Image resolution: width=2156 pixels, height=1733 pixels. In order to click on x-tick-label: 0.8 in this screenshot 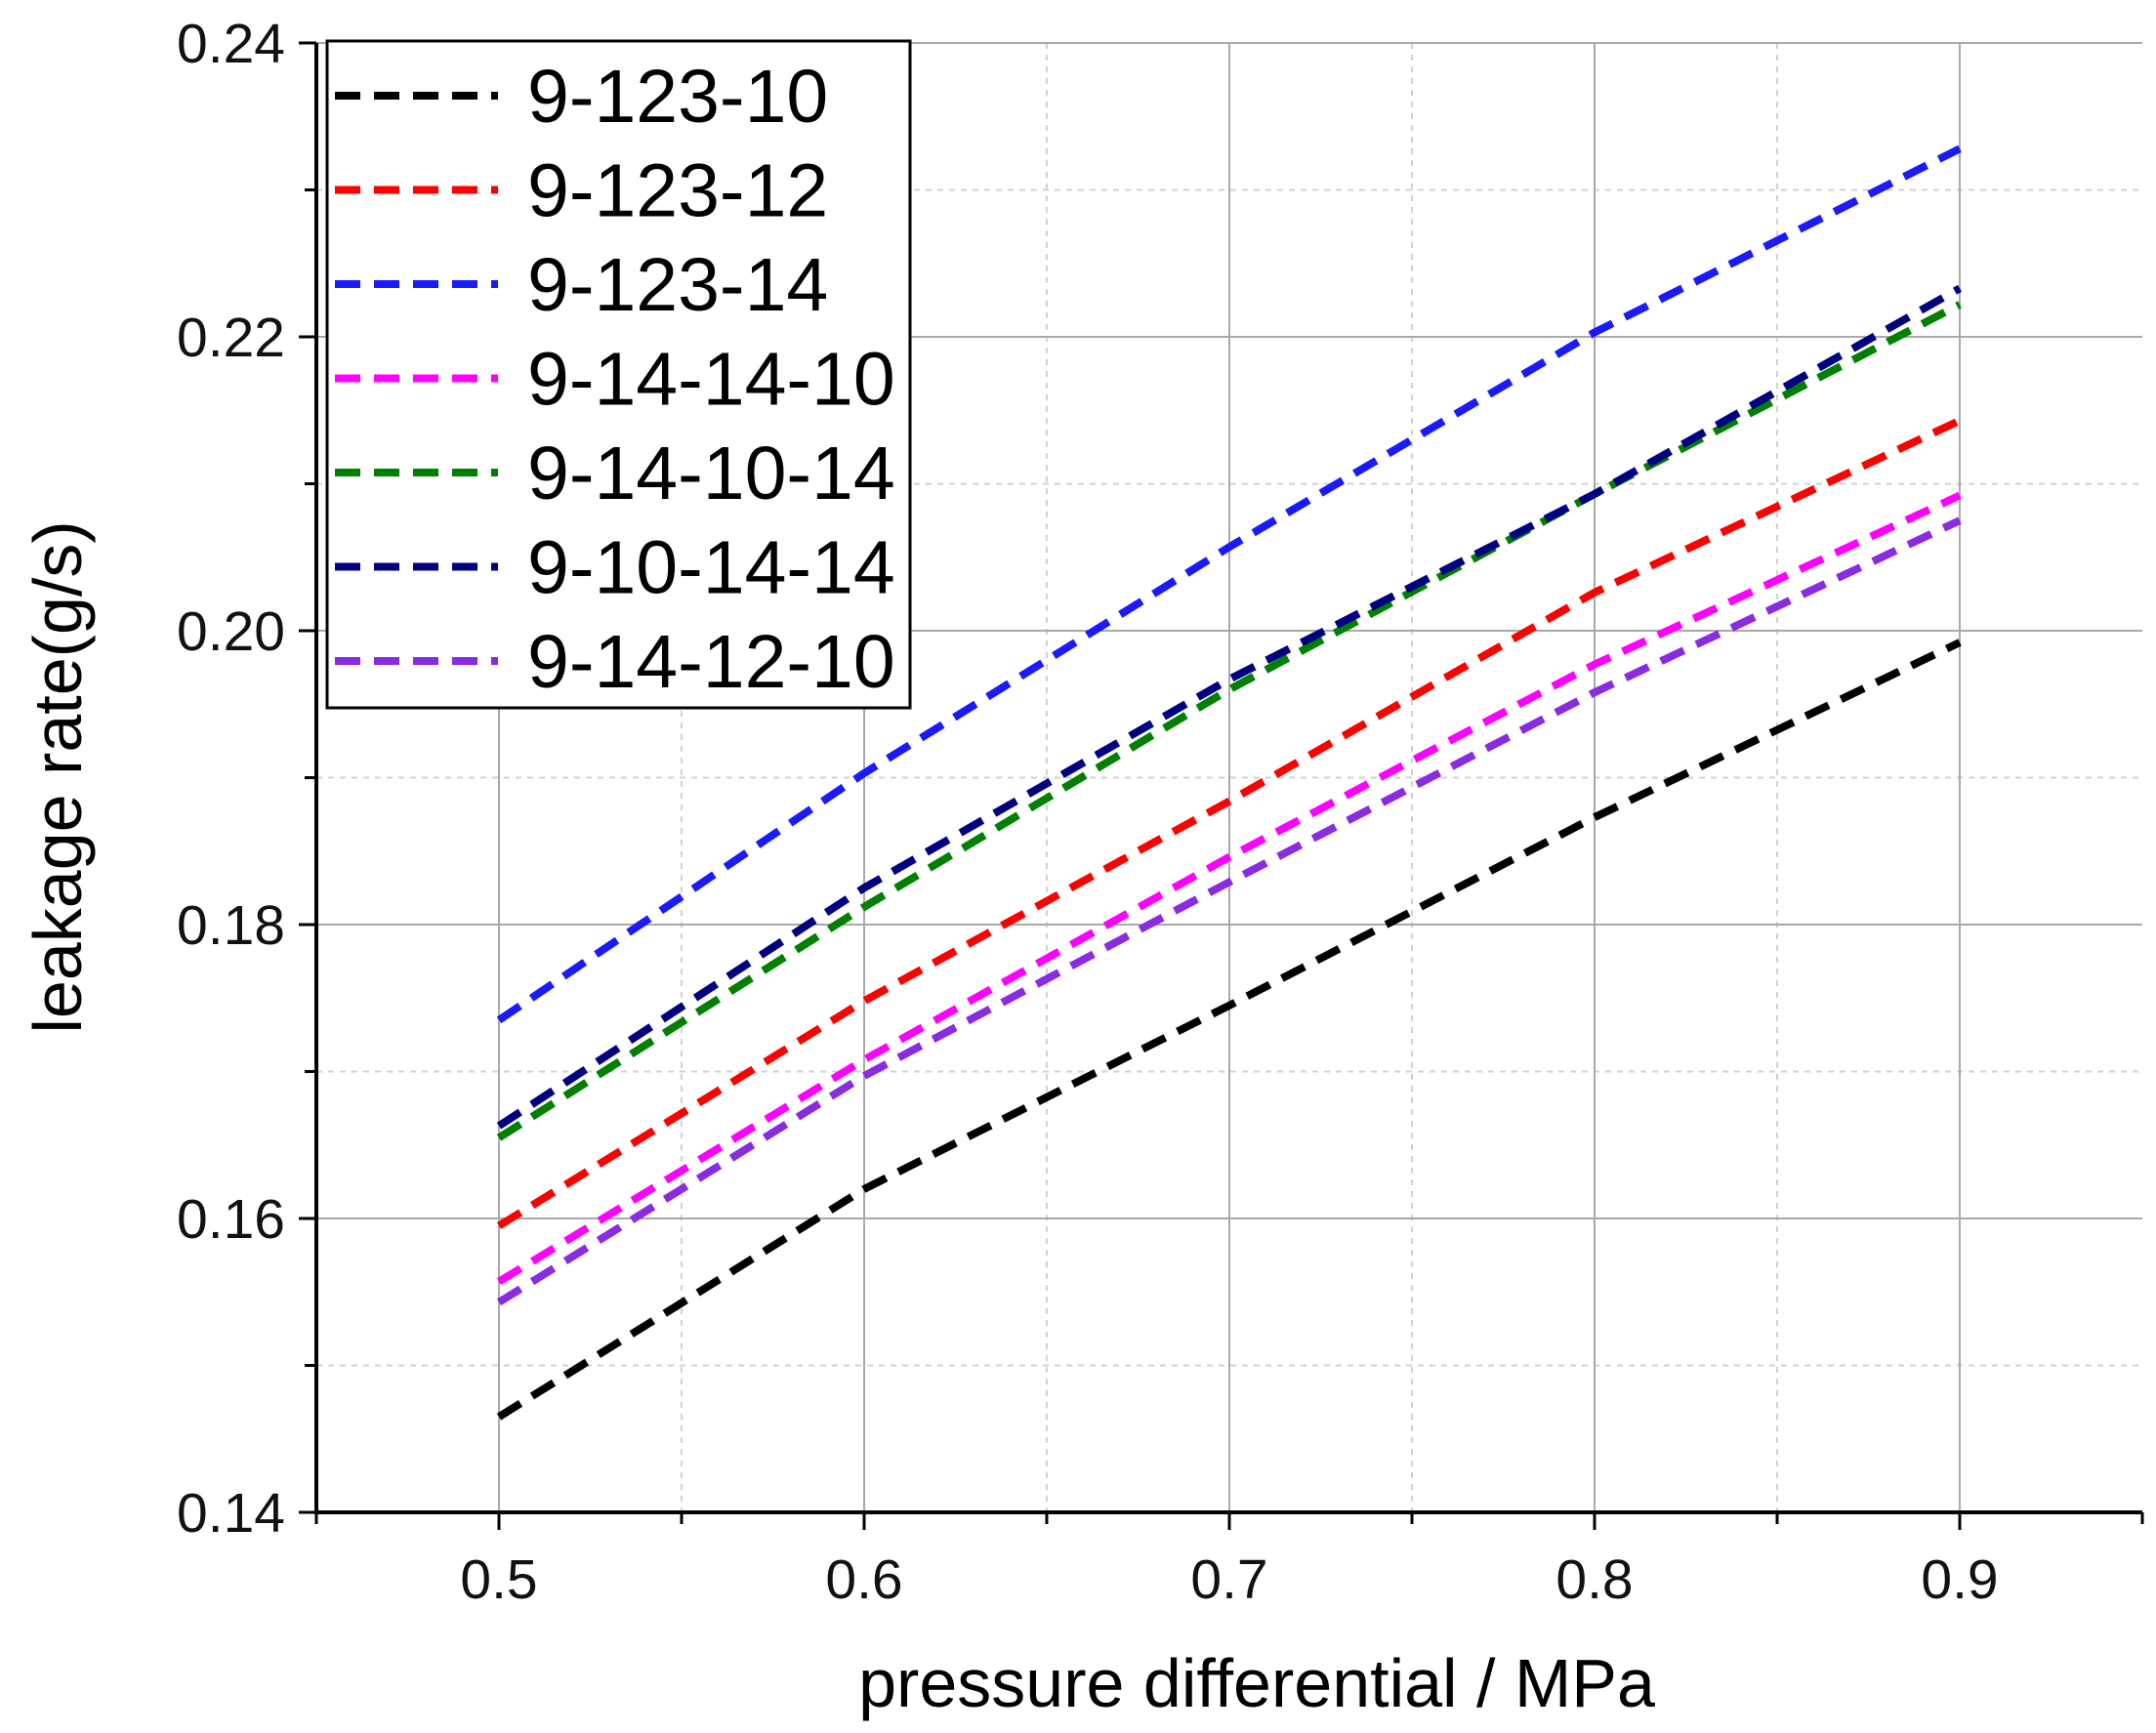, I will do `click(1594, 1579)`.